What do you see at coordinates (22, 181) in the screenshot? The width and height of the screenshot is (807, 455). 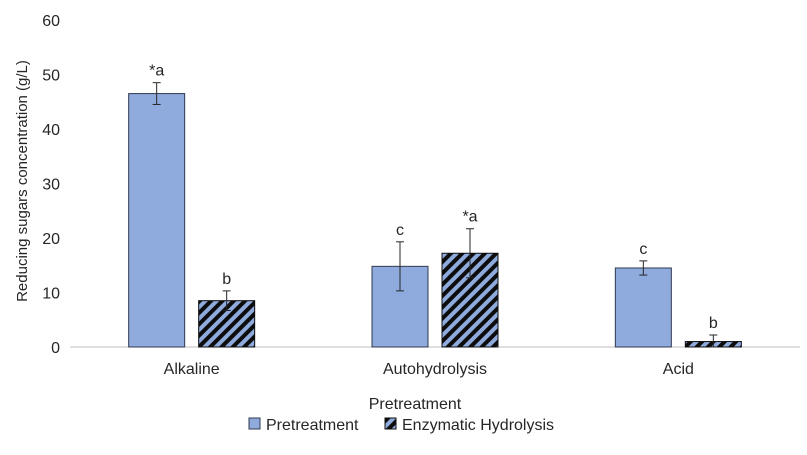 I see `y-axis-label: Reducing sugars concentration (g/L)` at bounding box center [22, 181].